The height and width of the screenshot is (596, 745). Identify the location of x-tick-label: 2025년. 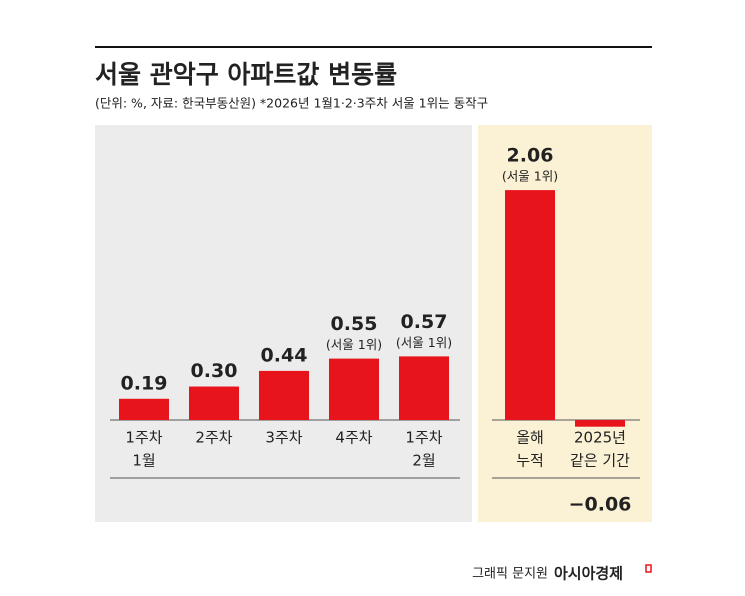
(600, 438).